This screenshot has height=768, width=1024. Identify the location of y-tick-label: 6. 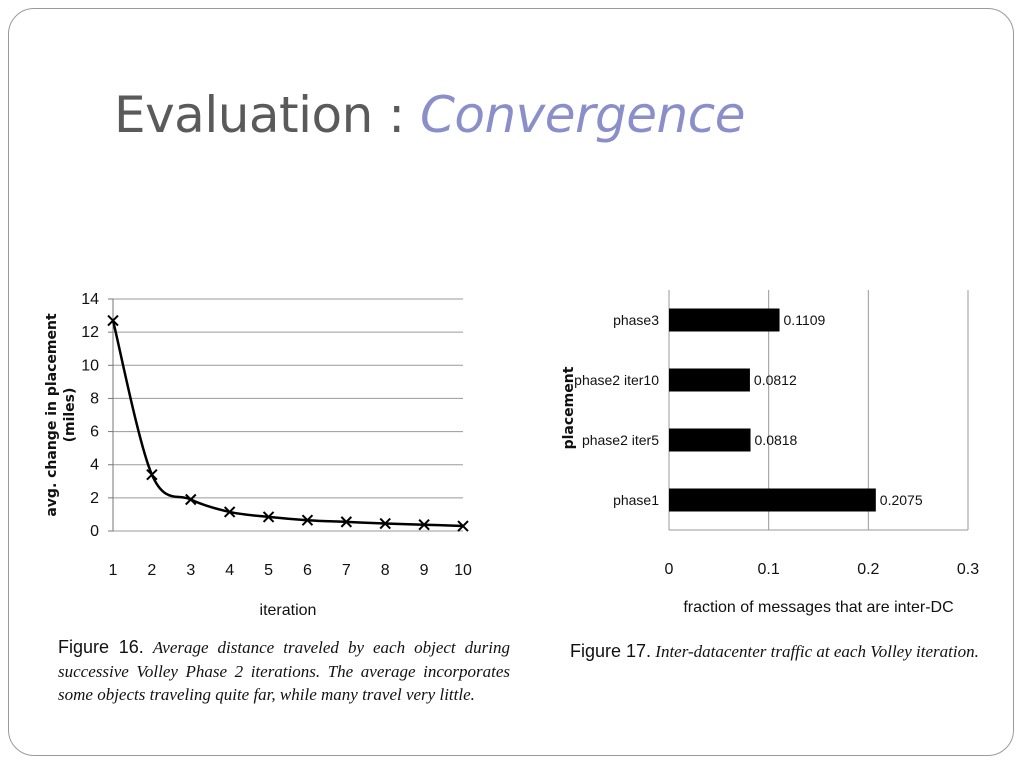
(94, 432).